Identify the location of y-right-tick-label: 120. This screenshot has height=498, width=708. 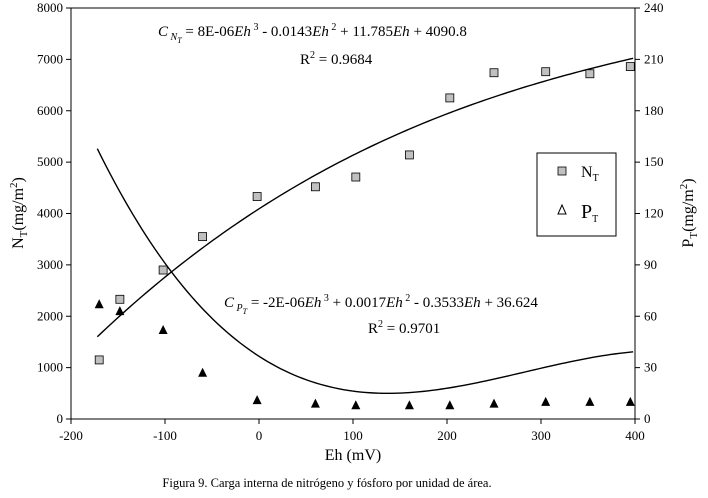
(654, 213).